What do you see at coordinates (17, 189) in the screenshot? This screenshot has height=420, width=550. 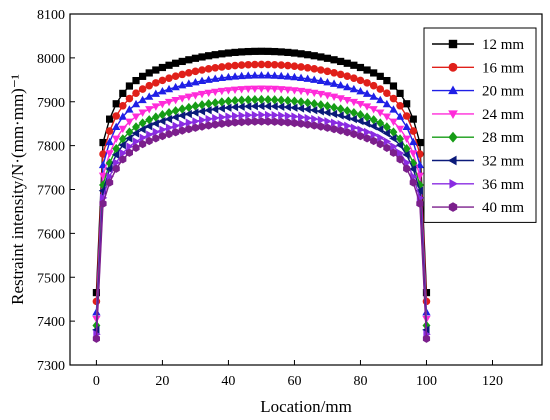 I see `y-axis-title: Restraint intensity/N·(mm·mm)⁻¹` at bounding box center [17, 189].